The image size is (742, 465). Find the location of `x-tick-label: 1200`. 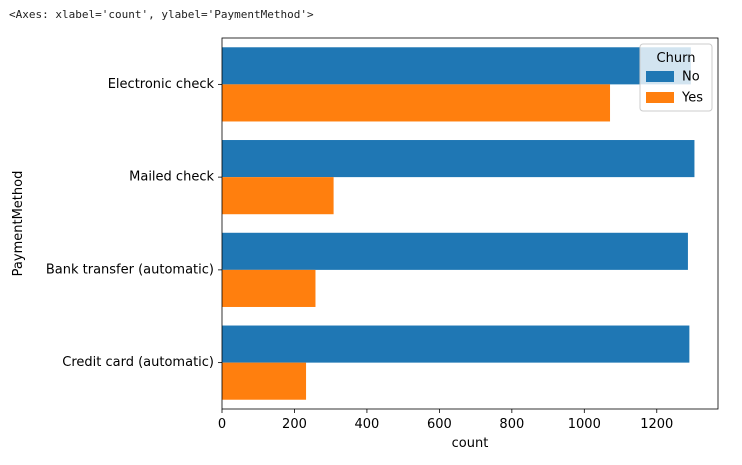

x-tick-label: 1200 is located at coordinates (656, 424).